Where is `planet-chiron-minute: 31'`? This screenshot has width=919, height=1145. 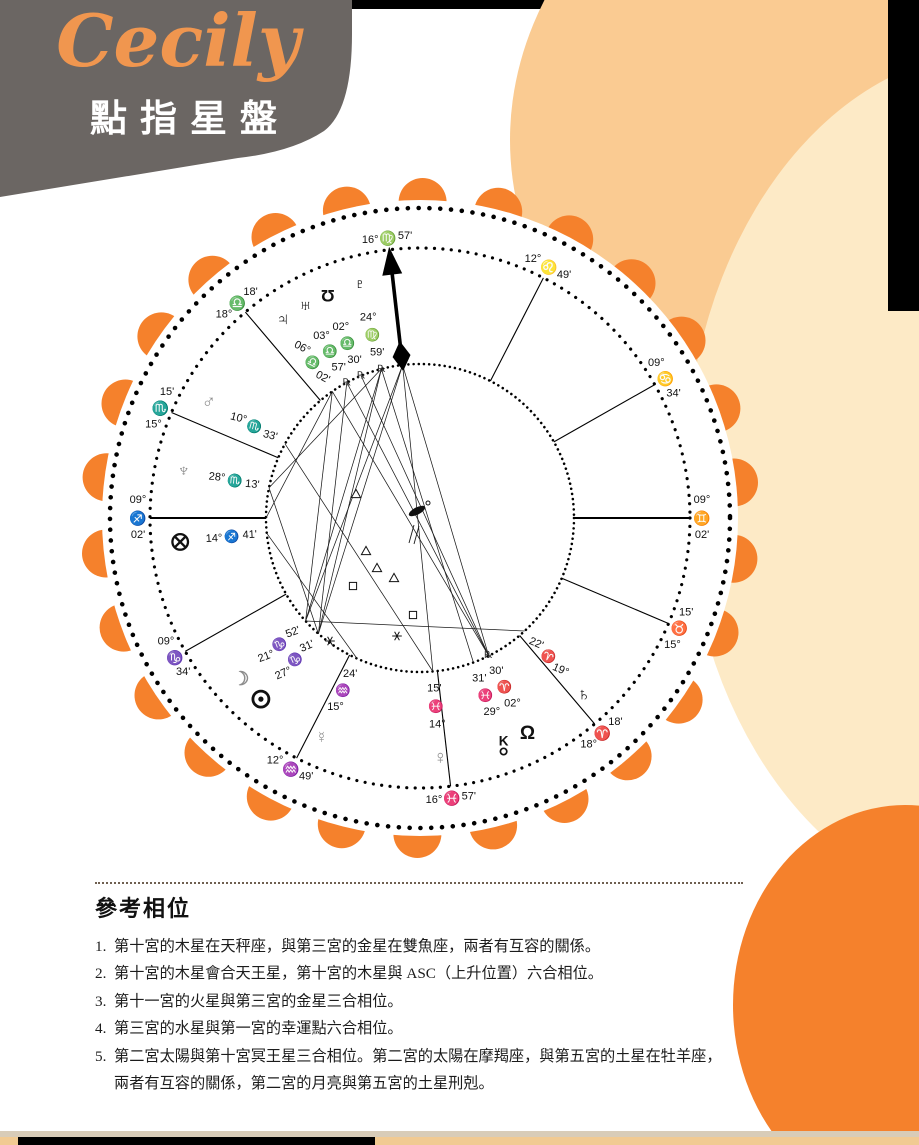 planet-chiron-minute: 31' is located at coordinates (479, 678).